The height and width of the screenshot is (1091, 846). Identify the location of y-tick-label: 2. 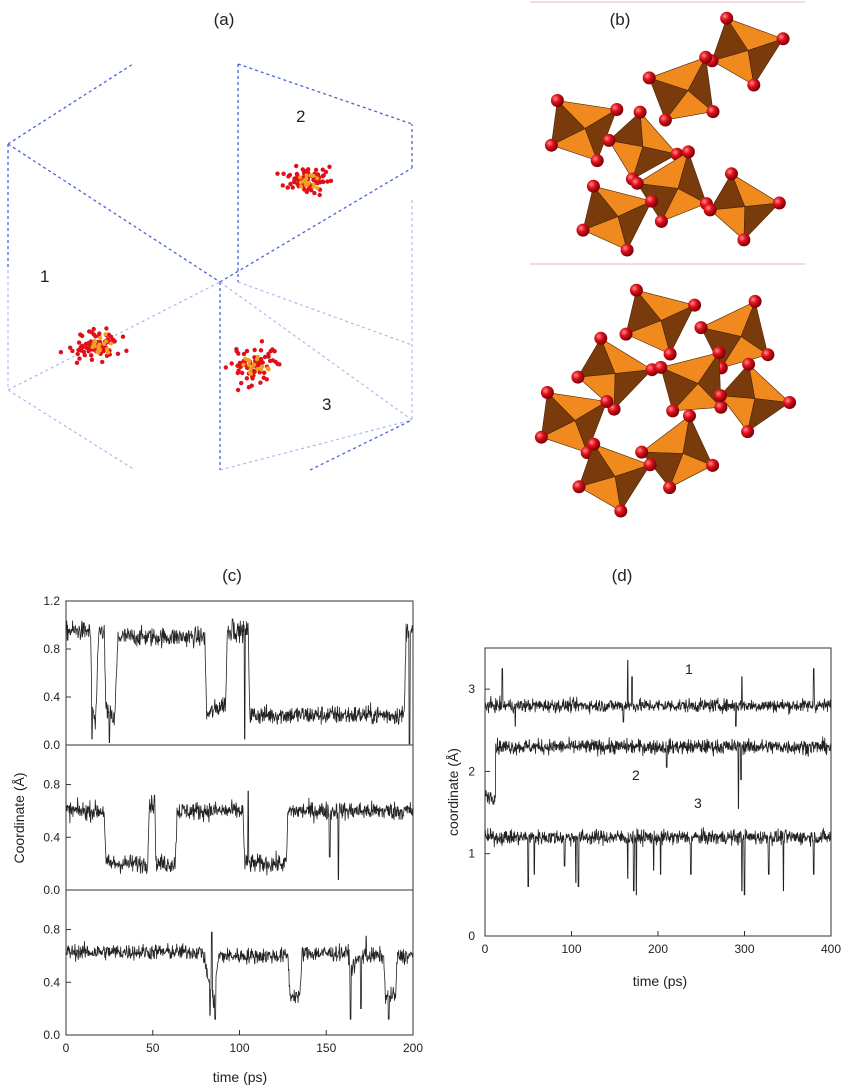
(471, 771).